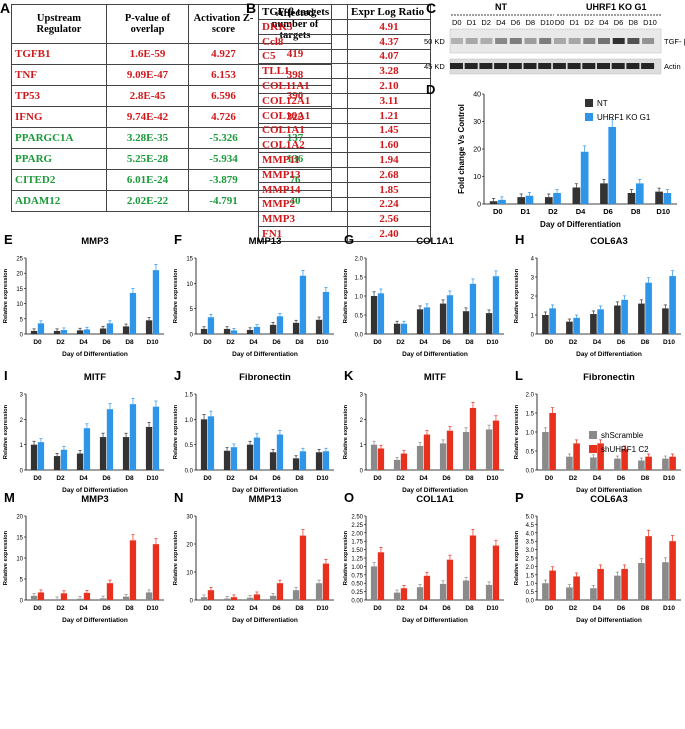 The image size is (685, 729). Describe the element at coordinates (344, 100) in the screenshot. I see `target-row: COL12A1 3.11` at that location.